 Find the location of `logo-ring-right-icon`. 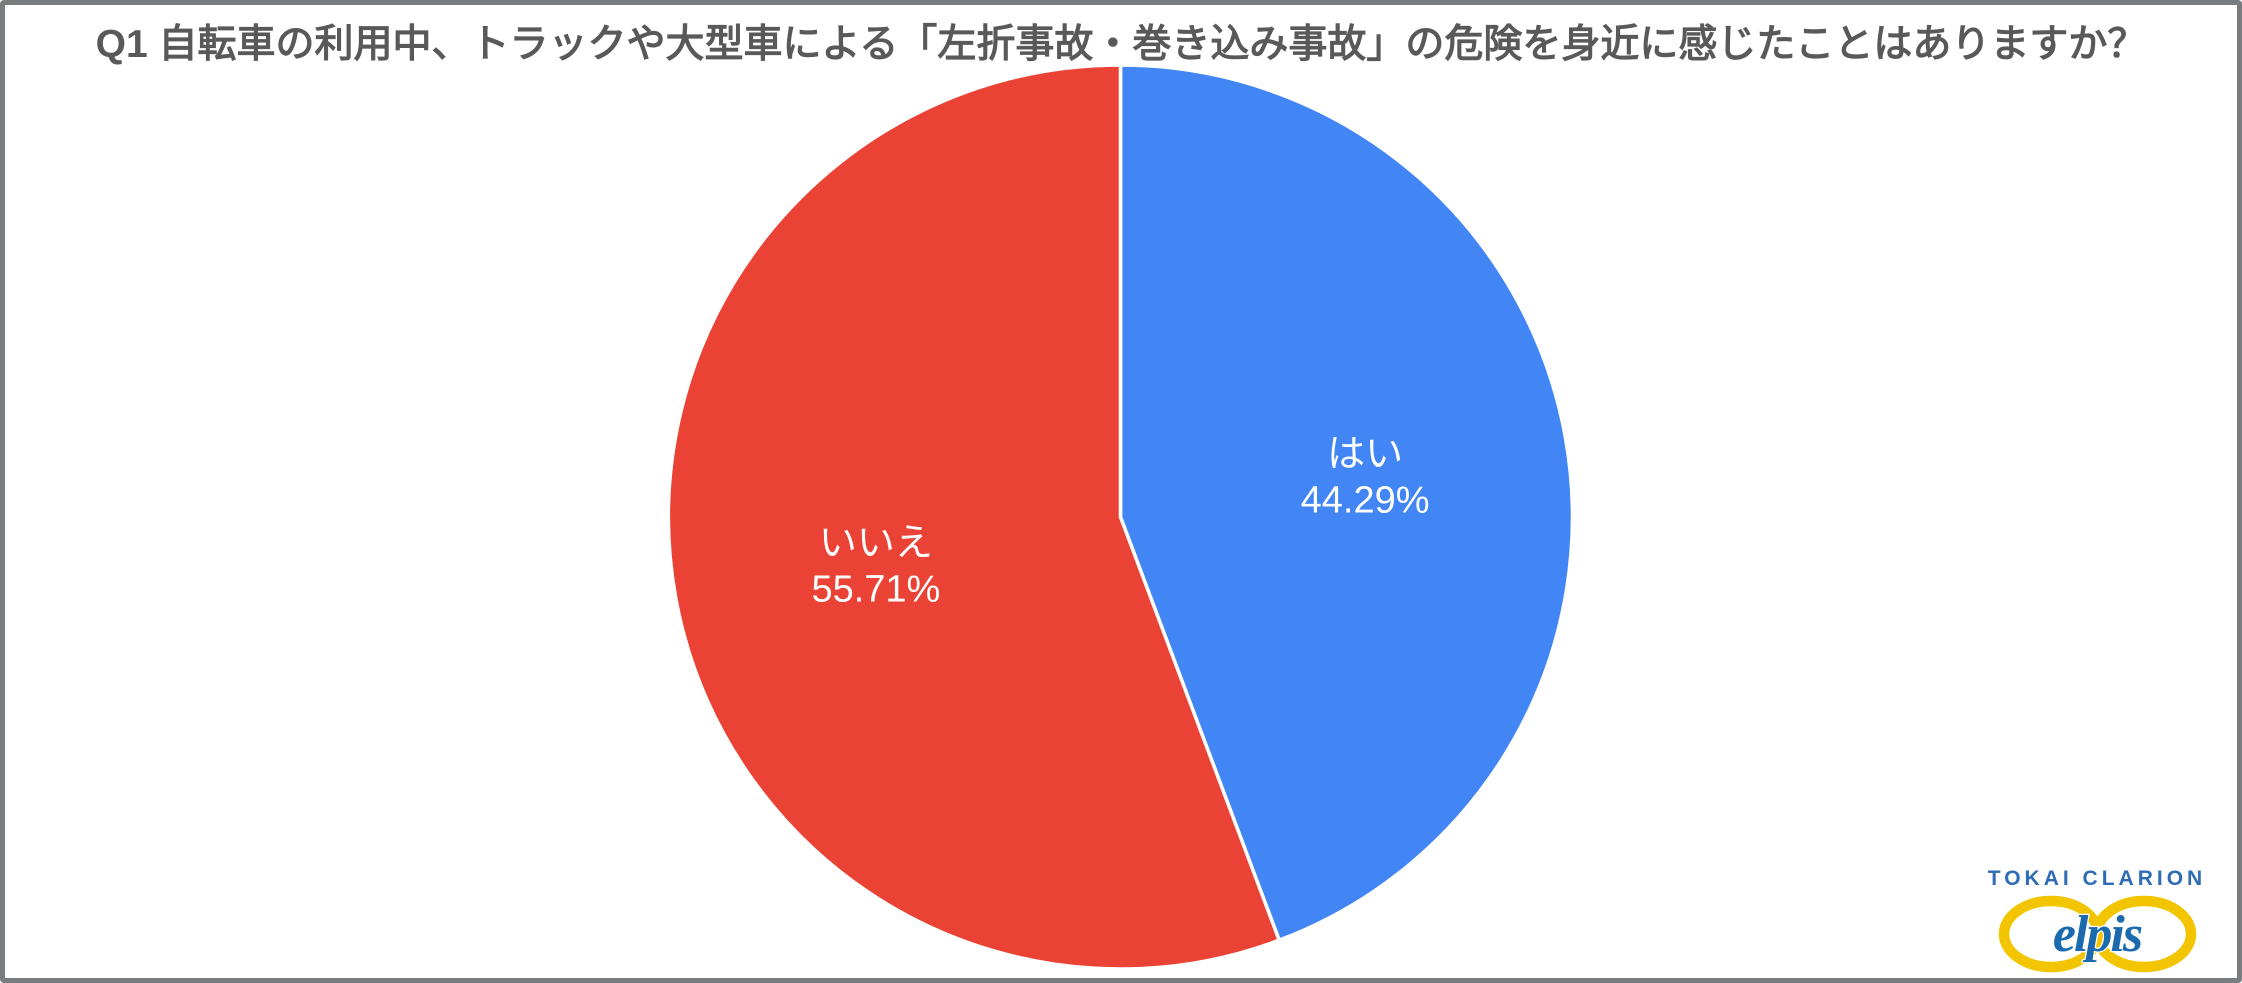

logo-ring-right-icon is located at coordinates (2143, 934).